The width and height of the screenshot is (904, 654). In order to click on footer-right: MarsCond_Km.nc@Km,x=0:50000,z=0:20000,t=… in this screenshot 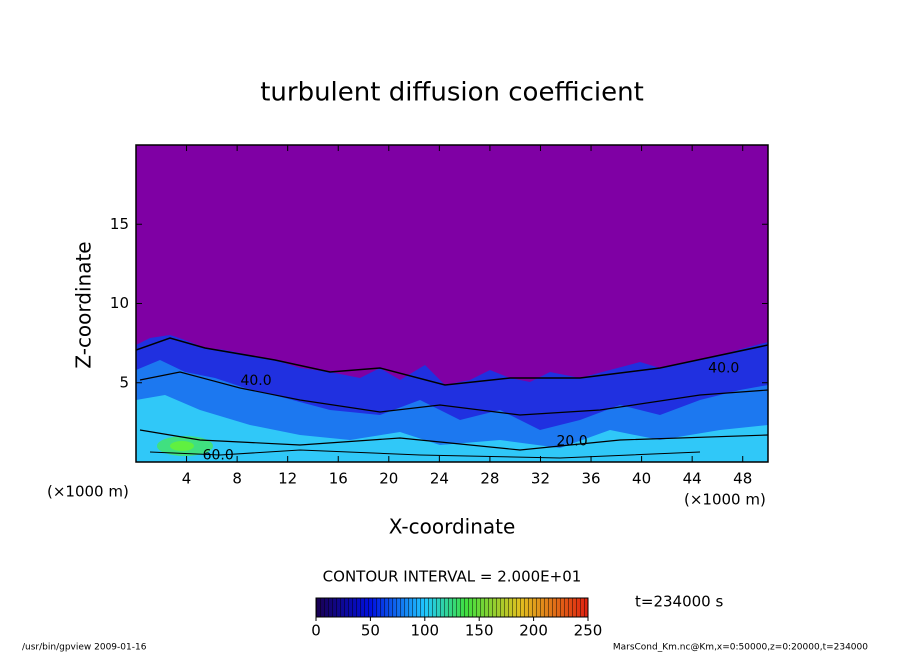, I will do `click(740, 648)`.